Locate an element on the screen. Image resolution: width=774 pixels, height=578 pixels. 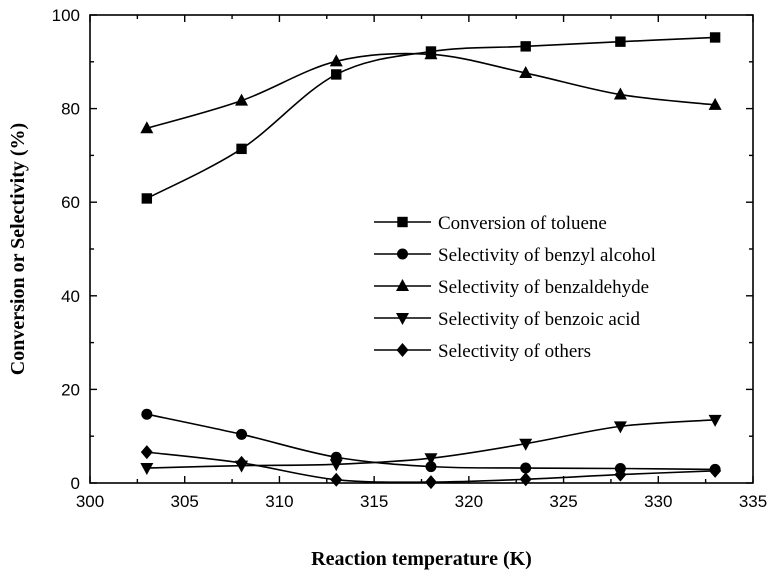
y-tick-label: 0 is located at coordinates (75, 483).